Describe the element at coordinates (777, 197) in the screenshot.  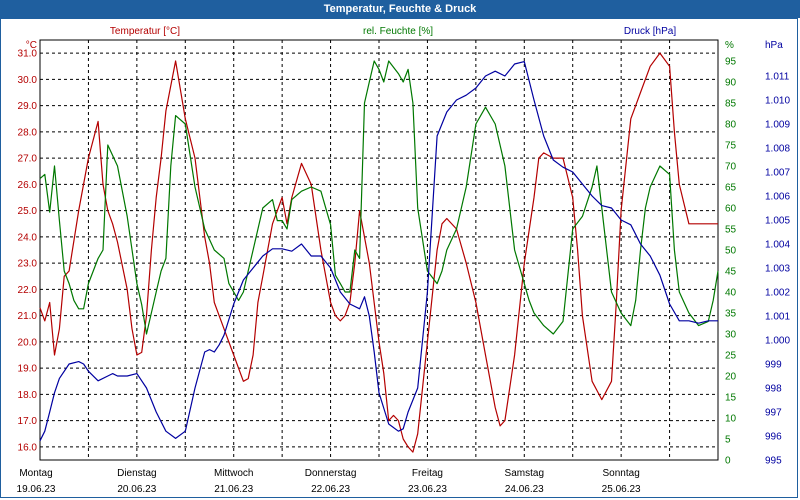
I see `pressure-tick-label: 1.006` at that location.